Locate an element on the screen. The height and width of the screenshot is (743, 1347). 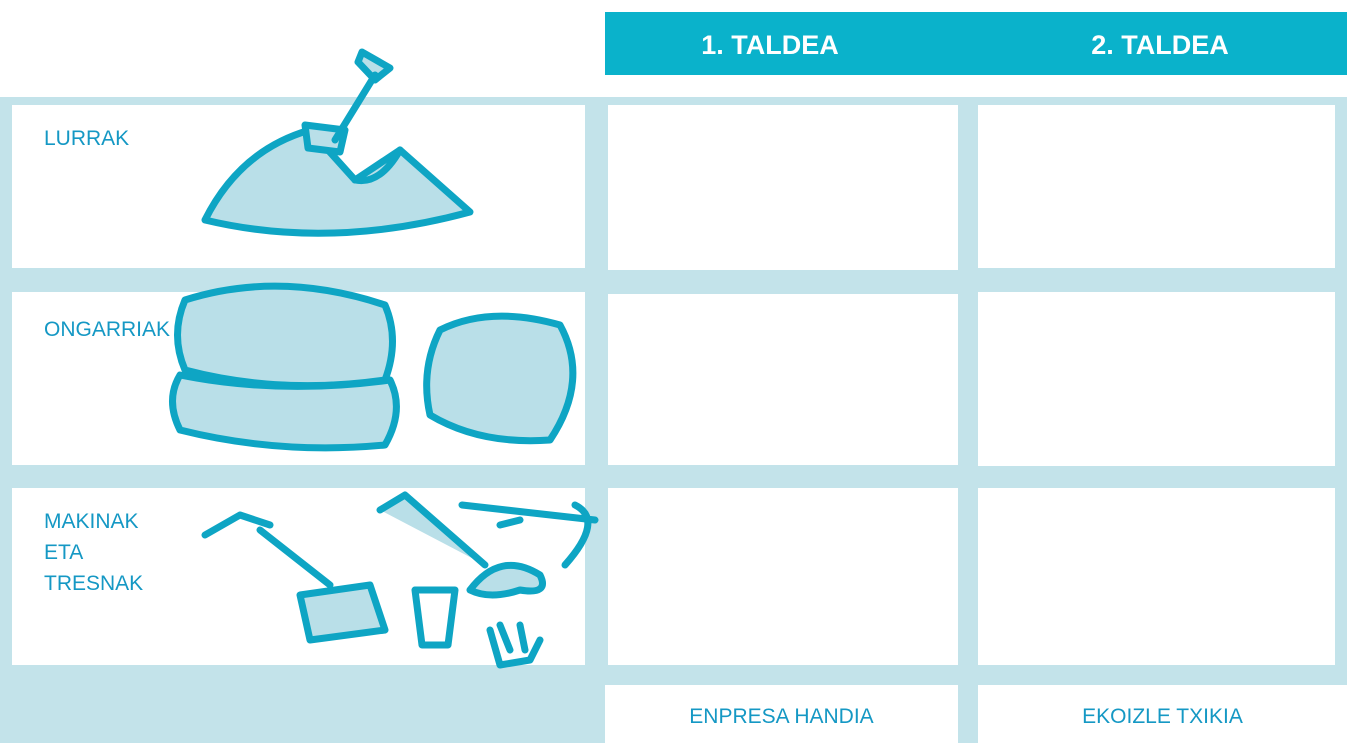
row-label-line: LURRAK is located at coordinates (87, 138).